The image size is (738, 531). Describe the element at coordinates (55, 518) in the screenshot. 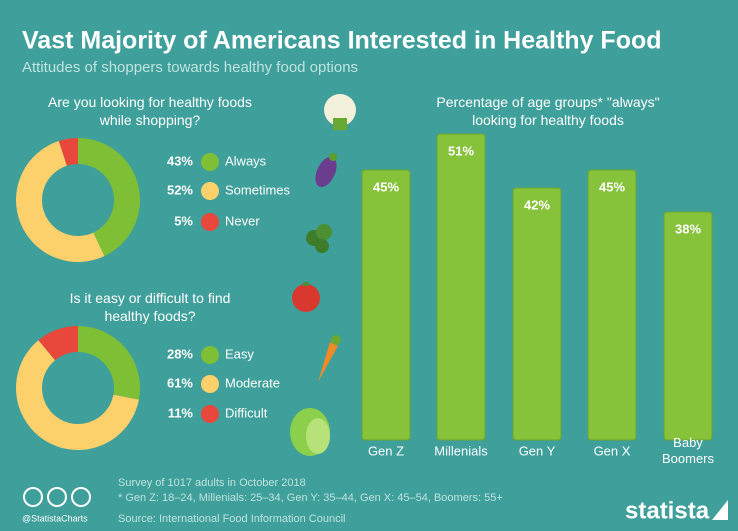

I see `handle: @StatistaCharts` at that location.